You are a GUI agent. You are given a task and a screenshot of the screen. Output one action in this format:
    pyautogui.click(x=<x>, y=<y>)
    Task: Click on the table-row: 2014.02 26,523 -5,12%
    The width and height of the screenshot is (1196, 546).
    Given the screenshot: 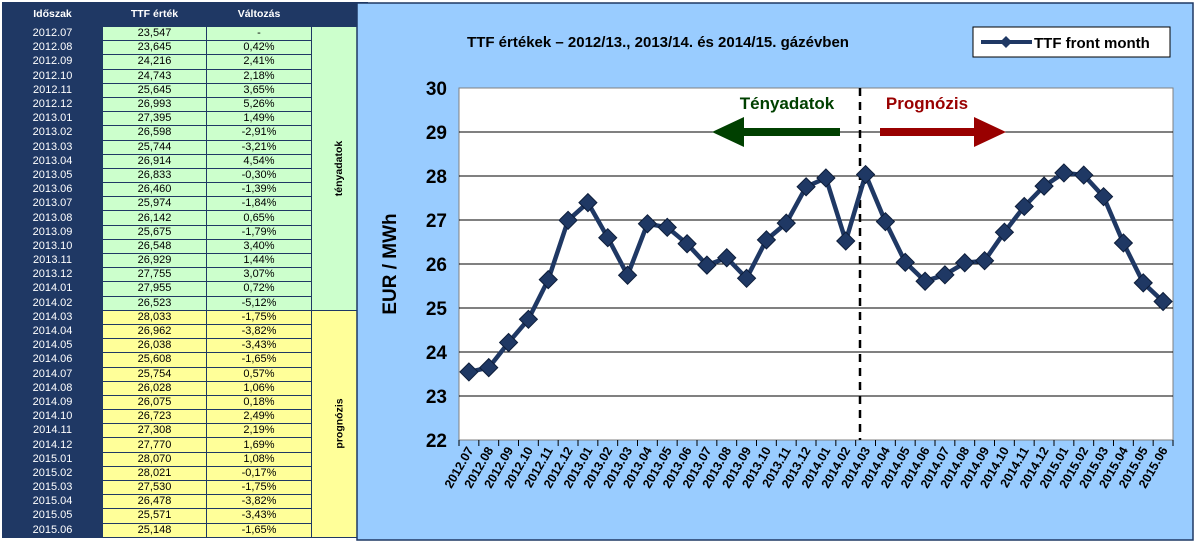 What is the action you would take?
    pyautogui.click(x=185, y=303)
    